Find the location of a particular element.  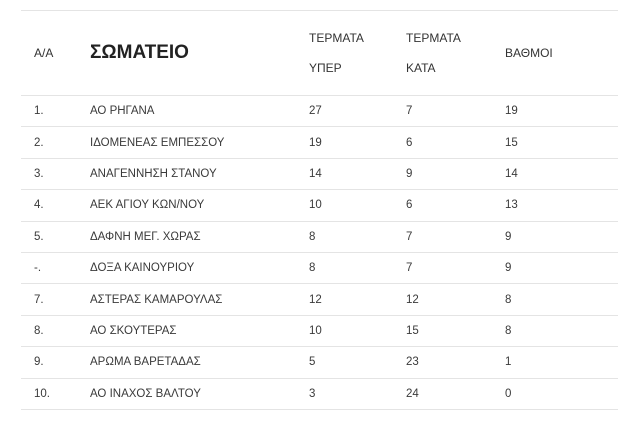

header-goals-for: ΤΕΡΜΑΤΑ ΥΠΕΡ is located at coordinates (357, 53).